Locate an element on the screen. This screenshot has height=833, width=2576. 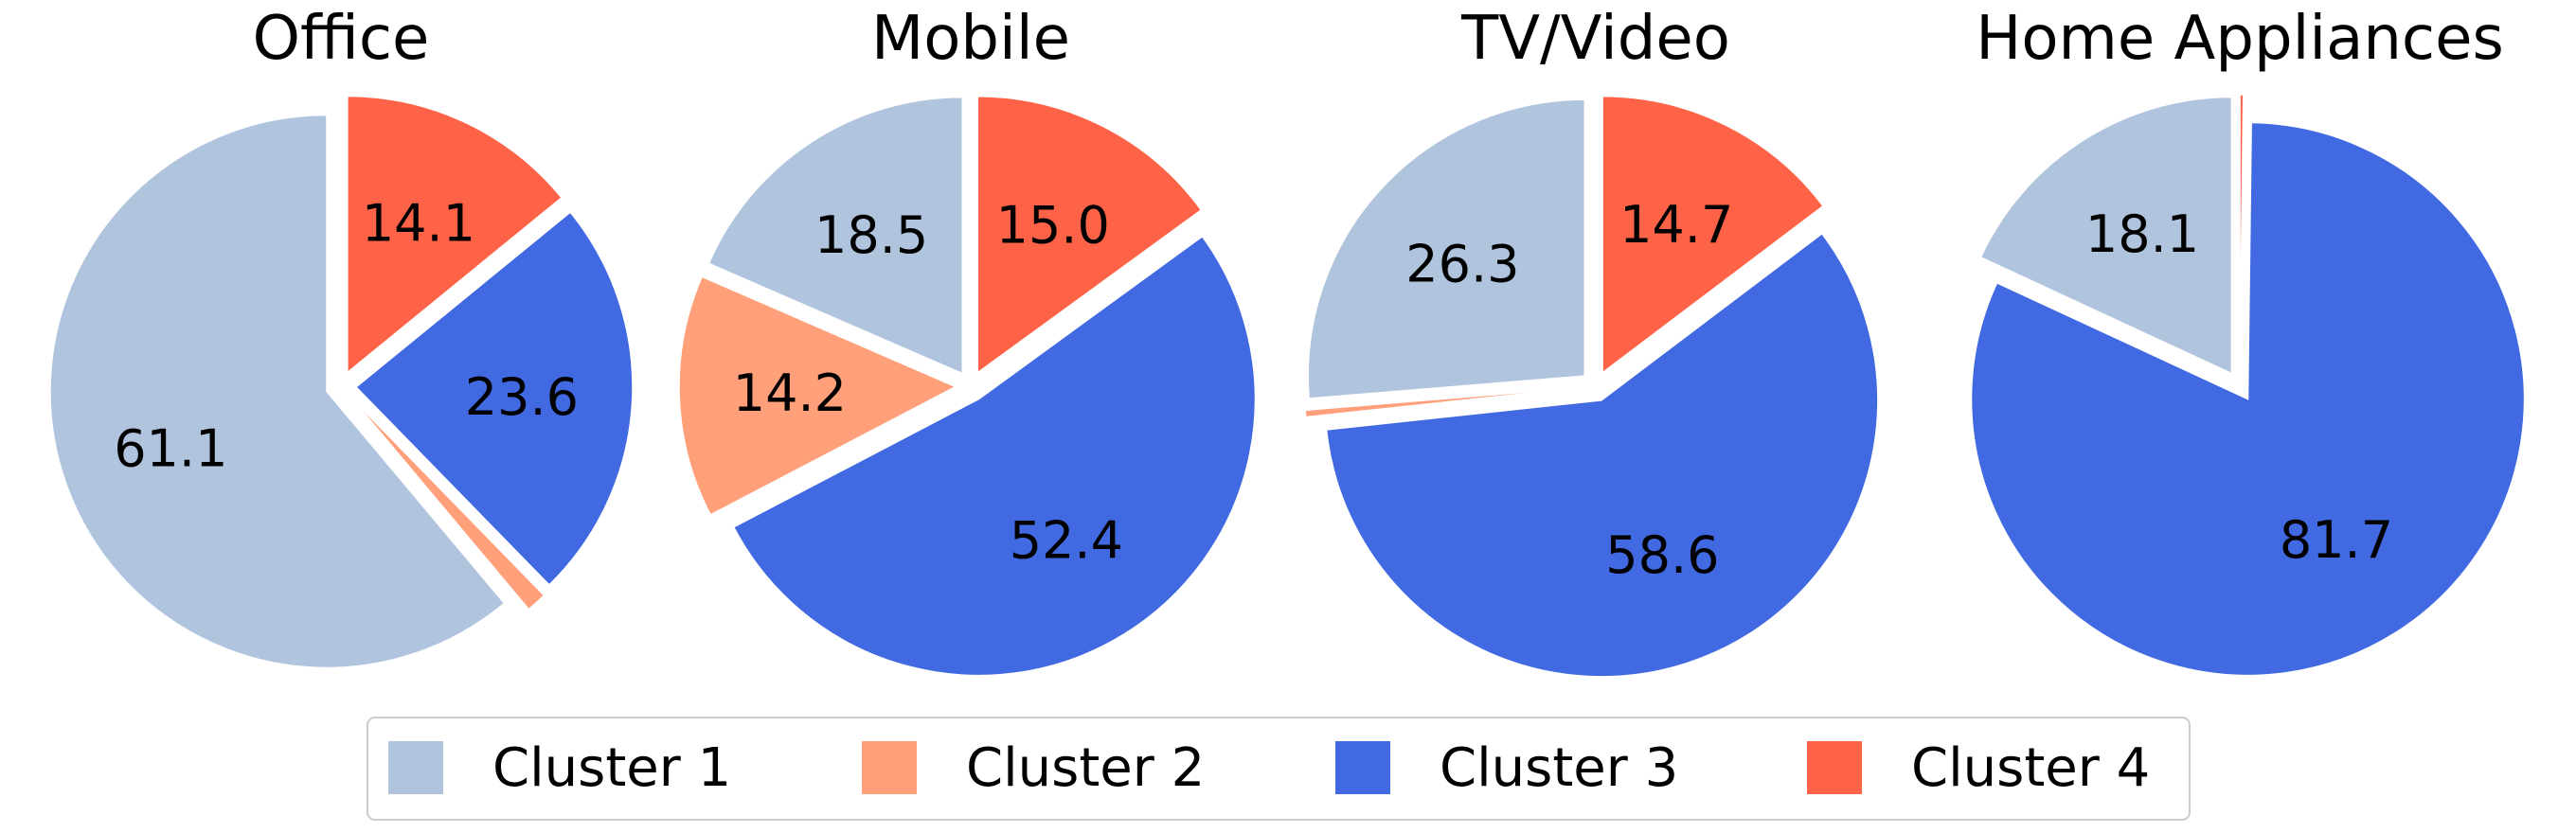
slice-value-label: 18.5 is located at coordinates (871, 235).